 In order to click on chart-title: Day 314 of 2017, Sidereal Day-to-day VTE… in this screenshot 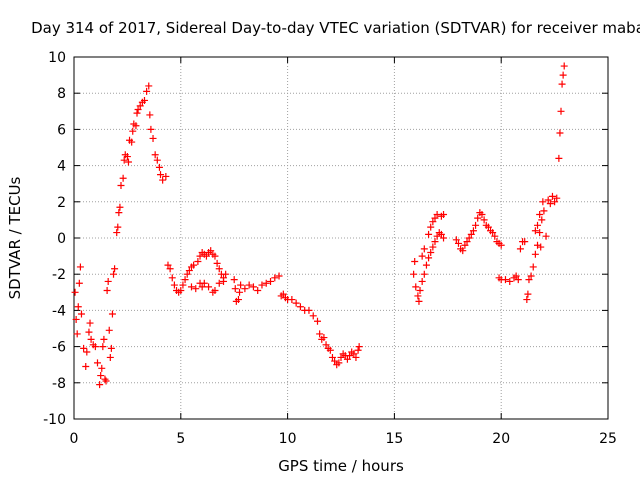, I will do `click(335, 28)`.